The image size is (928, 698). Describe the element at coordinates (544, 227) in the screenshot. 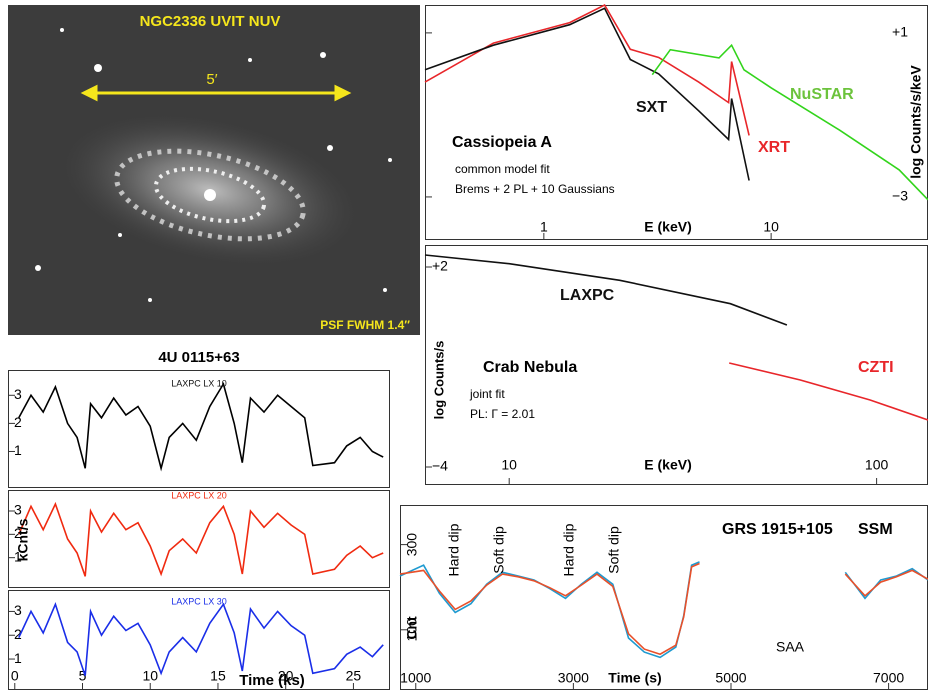

I see `x-tick-label: 1` at that location.